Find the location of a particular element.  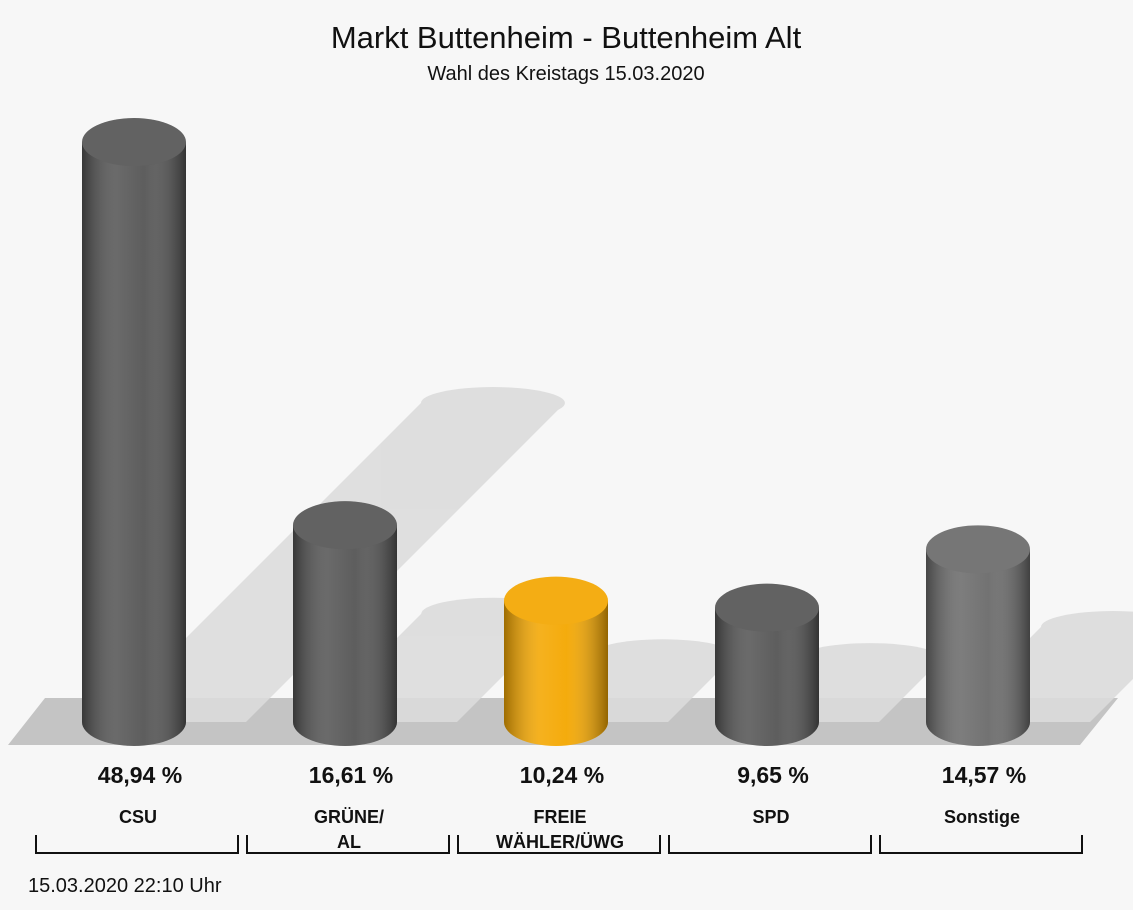

footer: 15.03.2020 22:10 Uhr is located at coordinates (125, 886).